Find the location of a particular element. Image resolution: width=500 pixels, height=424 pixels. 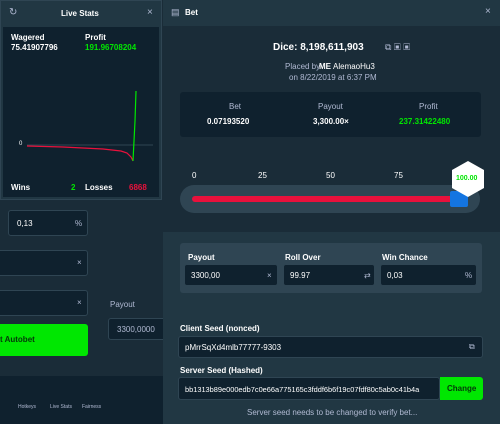

stat-value: 0.07193520 is located at coordinates (228, 121).